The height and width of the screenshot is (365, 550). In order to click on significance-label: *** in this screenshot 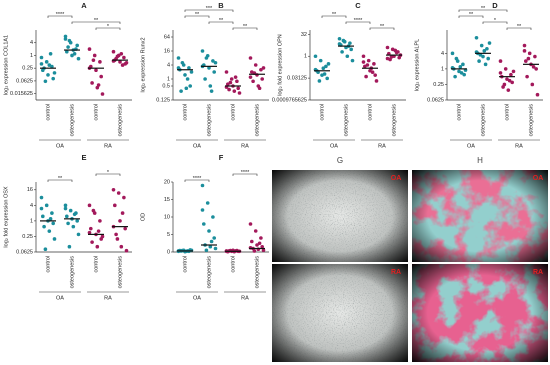, I will do `click(209, 9)`.